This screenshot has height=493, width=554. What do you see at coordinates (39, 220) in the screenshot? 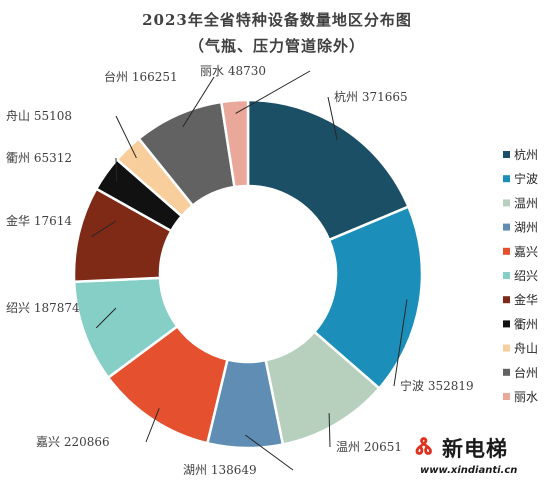
I see `data-label-6: 金华 17614` at bounding box center [39, 220].